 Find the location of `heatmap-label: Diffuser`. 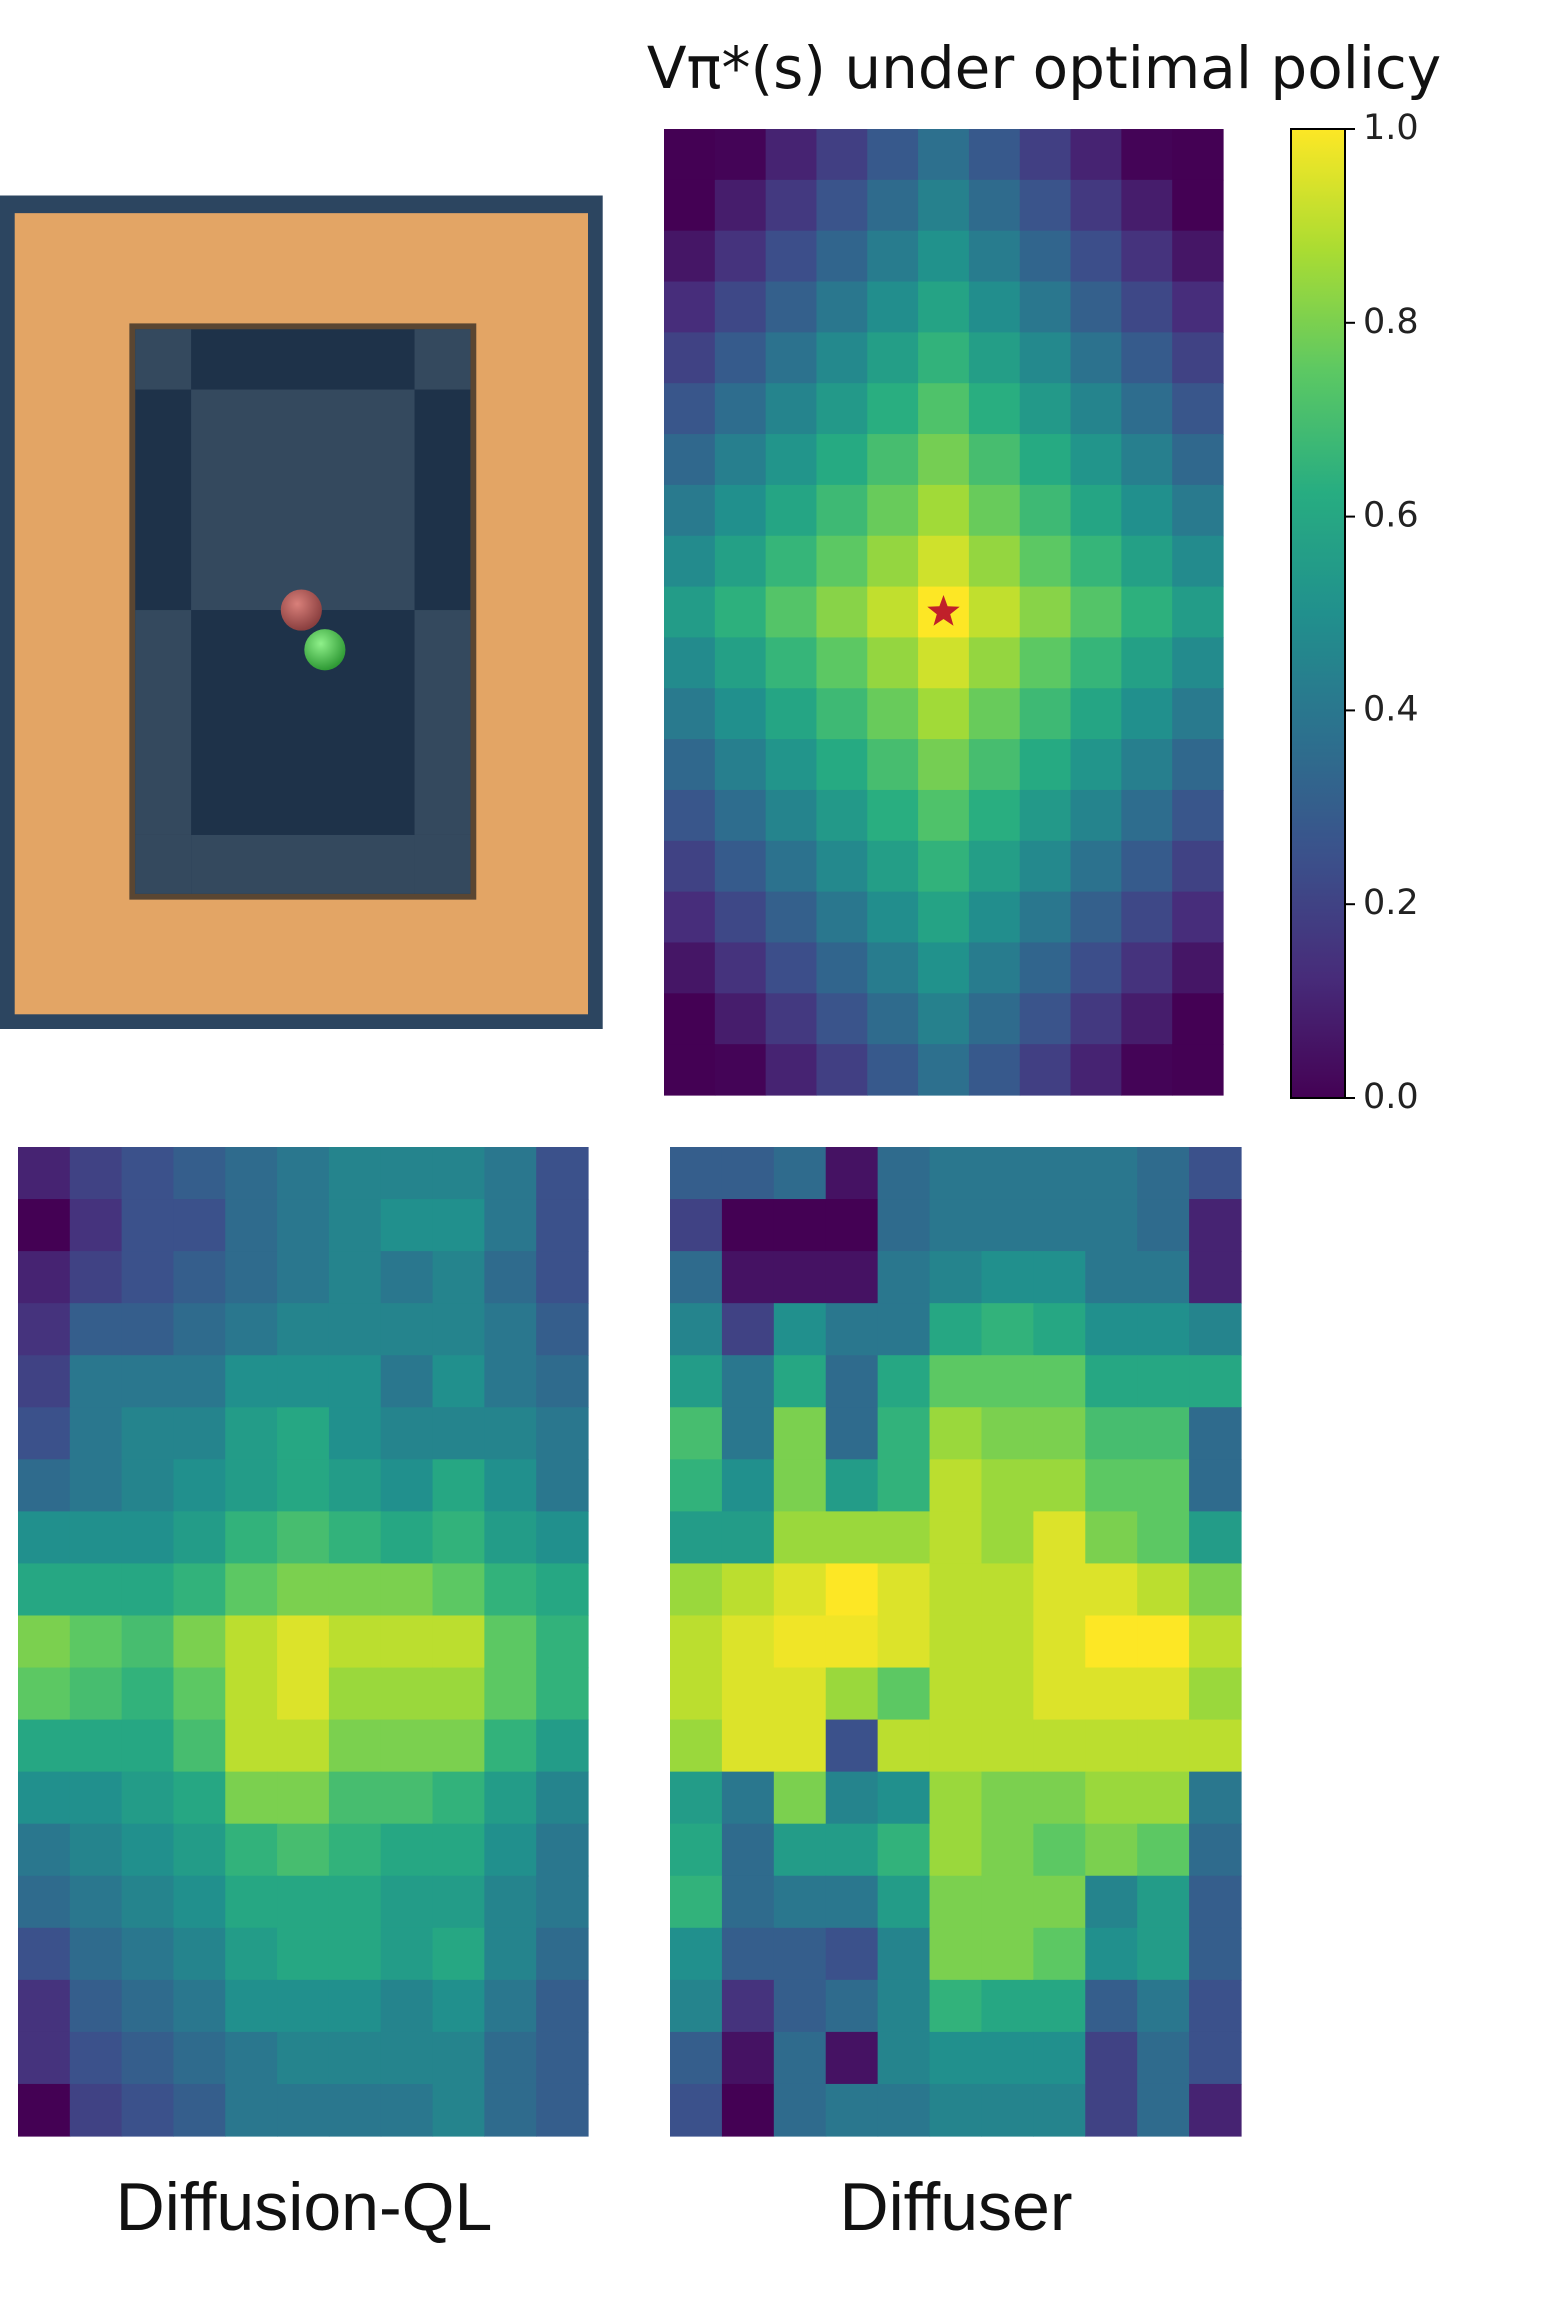

heatmap-label: Diffuser is located at coordinates (955, 2207).